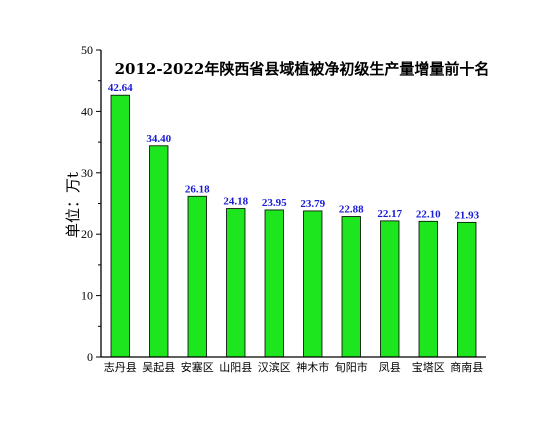  Describe the element at coordinates (87, 111) in the screenshot. I see `y-tick-label: 40` at that location.